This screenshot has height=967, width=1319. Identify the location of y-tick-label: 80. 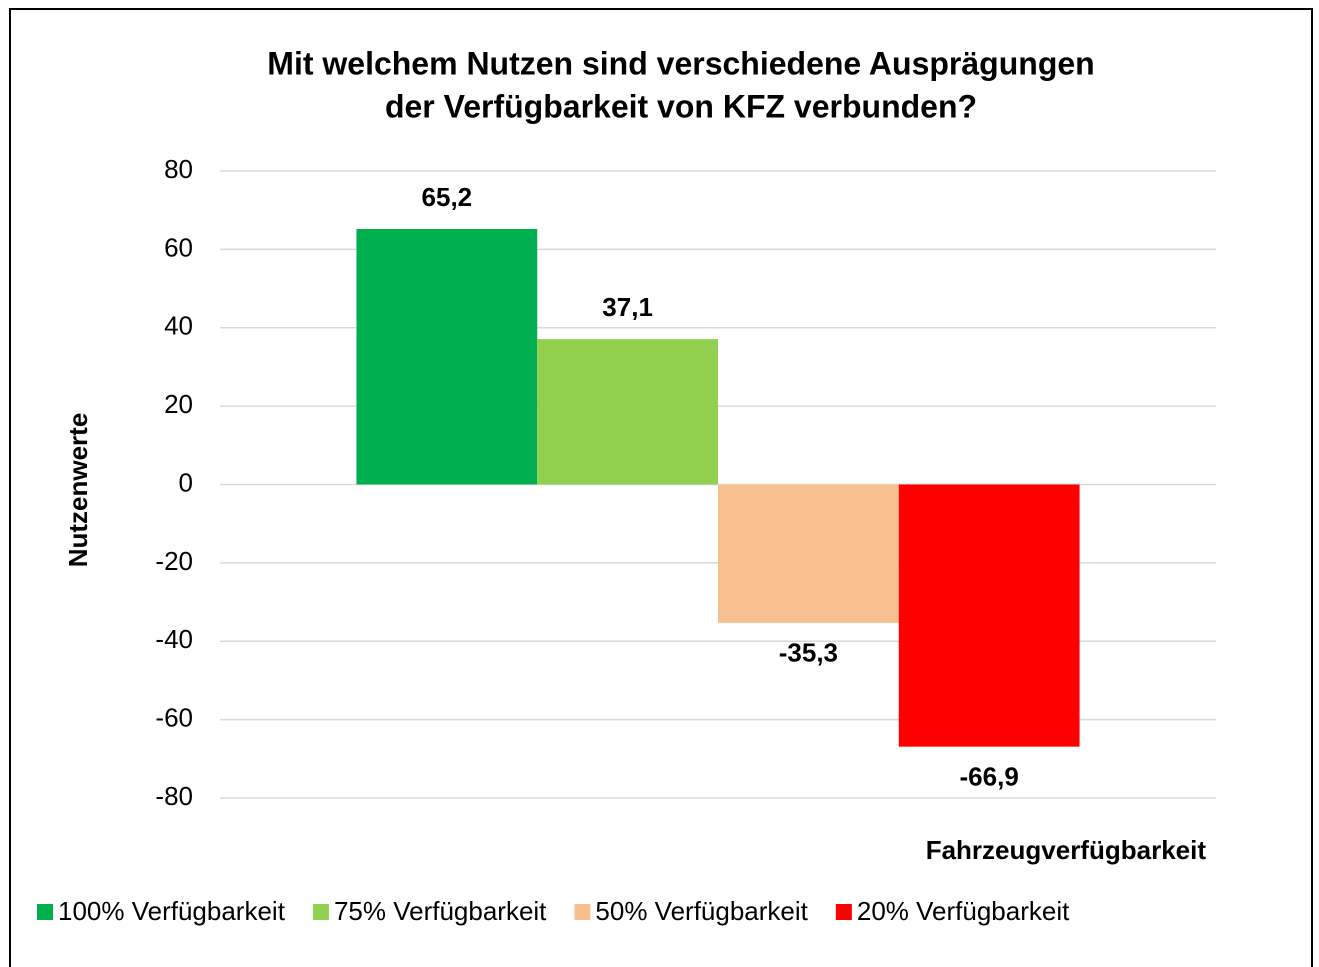
(178, 169).